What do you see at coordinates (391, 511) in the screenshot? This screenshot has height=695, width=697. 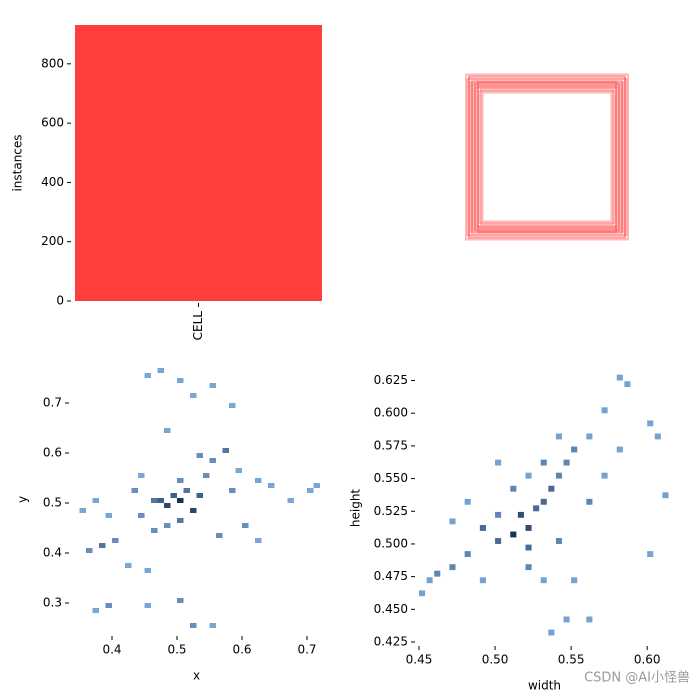 I see `y-tick-label: 0.525` at bounding box center [391, 511].